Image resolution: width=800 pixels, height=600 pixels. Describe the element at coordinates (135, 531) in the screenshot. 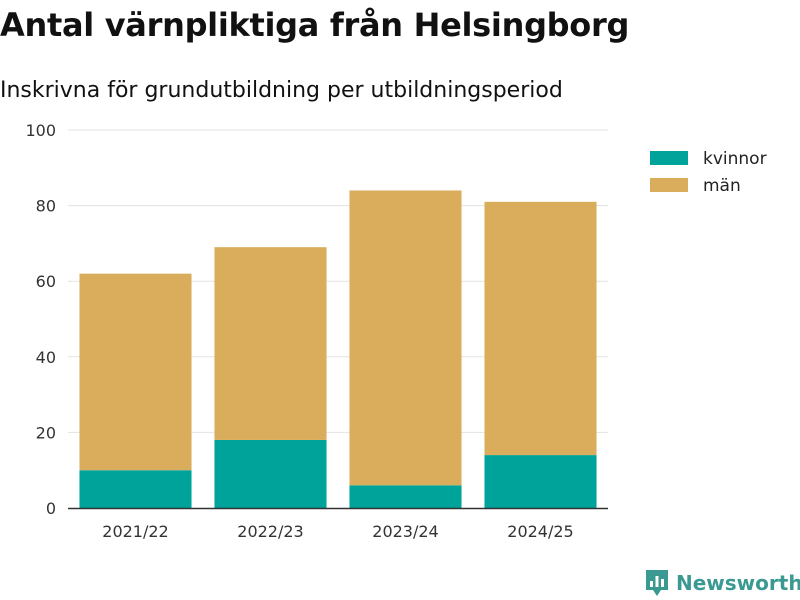

I see `x-tick-label: 2021/22` at that location.